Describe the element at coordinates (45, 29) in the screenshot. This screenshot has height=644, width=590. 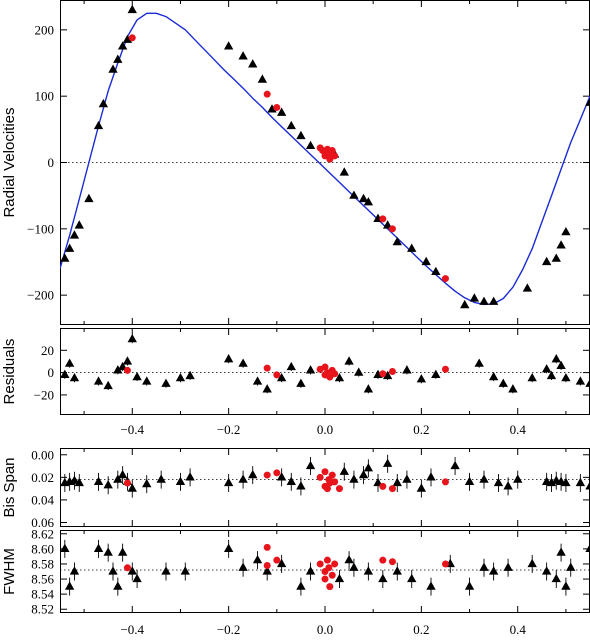
I see `y-tick-label: 200` at that location.